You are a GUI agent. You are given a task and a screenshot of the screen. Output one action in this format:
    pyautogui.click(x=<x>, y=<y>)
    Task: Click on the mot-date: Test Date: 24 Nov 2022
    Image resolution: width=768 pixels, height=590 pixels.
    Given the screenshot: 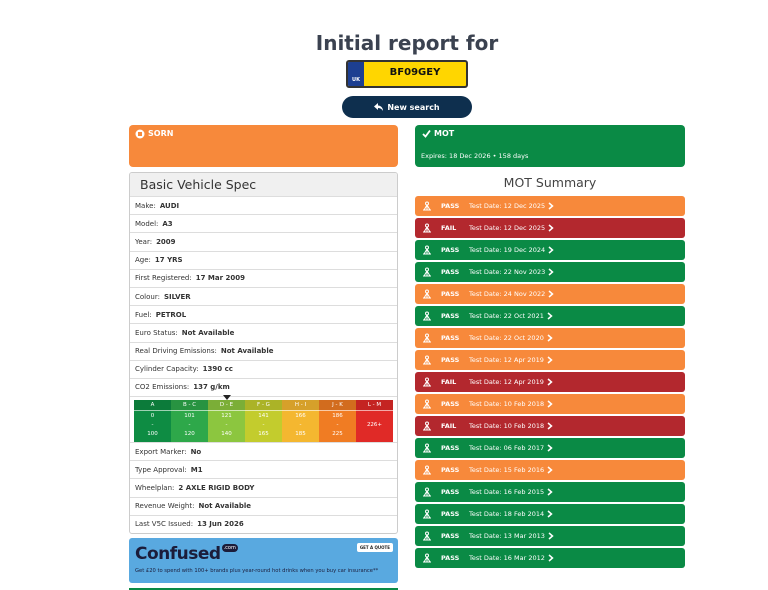 What is the action you would take?
    pyautogui.click(x=507, y=294)
    